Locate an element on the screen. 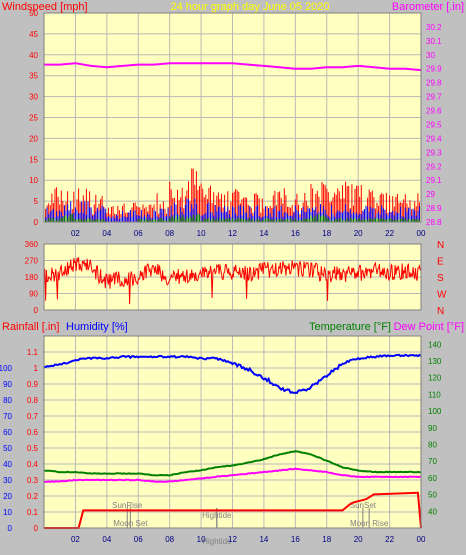 This screenshot has height=555, width=466. chart-title: 24 hour graph day June 05 2020 is located at coordinates (249, 7).